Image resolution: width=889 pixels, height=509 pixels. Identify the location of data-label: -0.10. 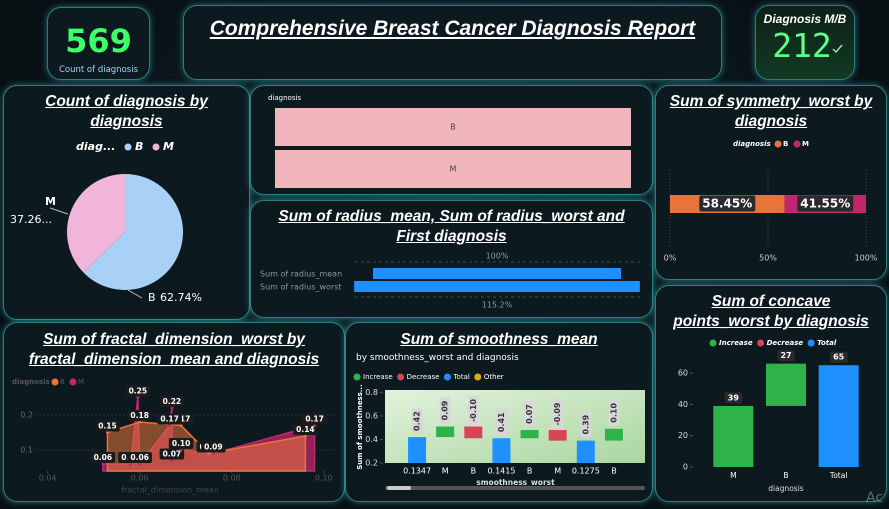
(473, 410).